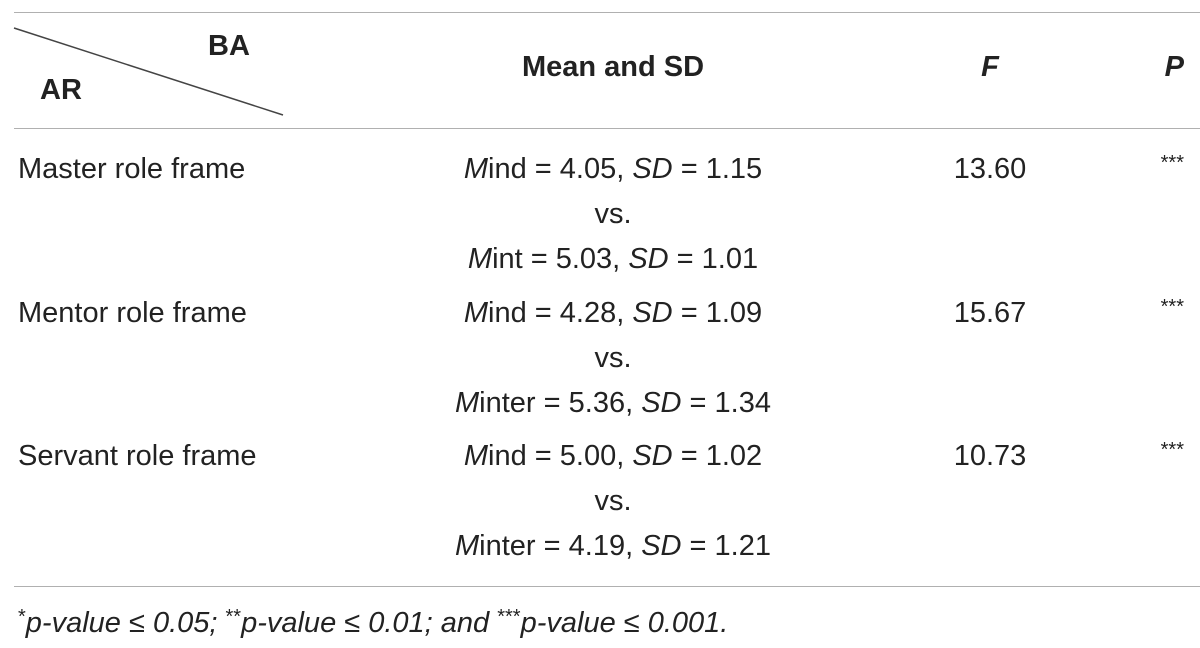 The height and width of the screenshot is (648, 1200). Describe the element at coordinates (233, 617) in the screenshot. I see `text-segment: **` at that location.